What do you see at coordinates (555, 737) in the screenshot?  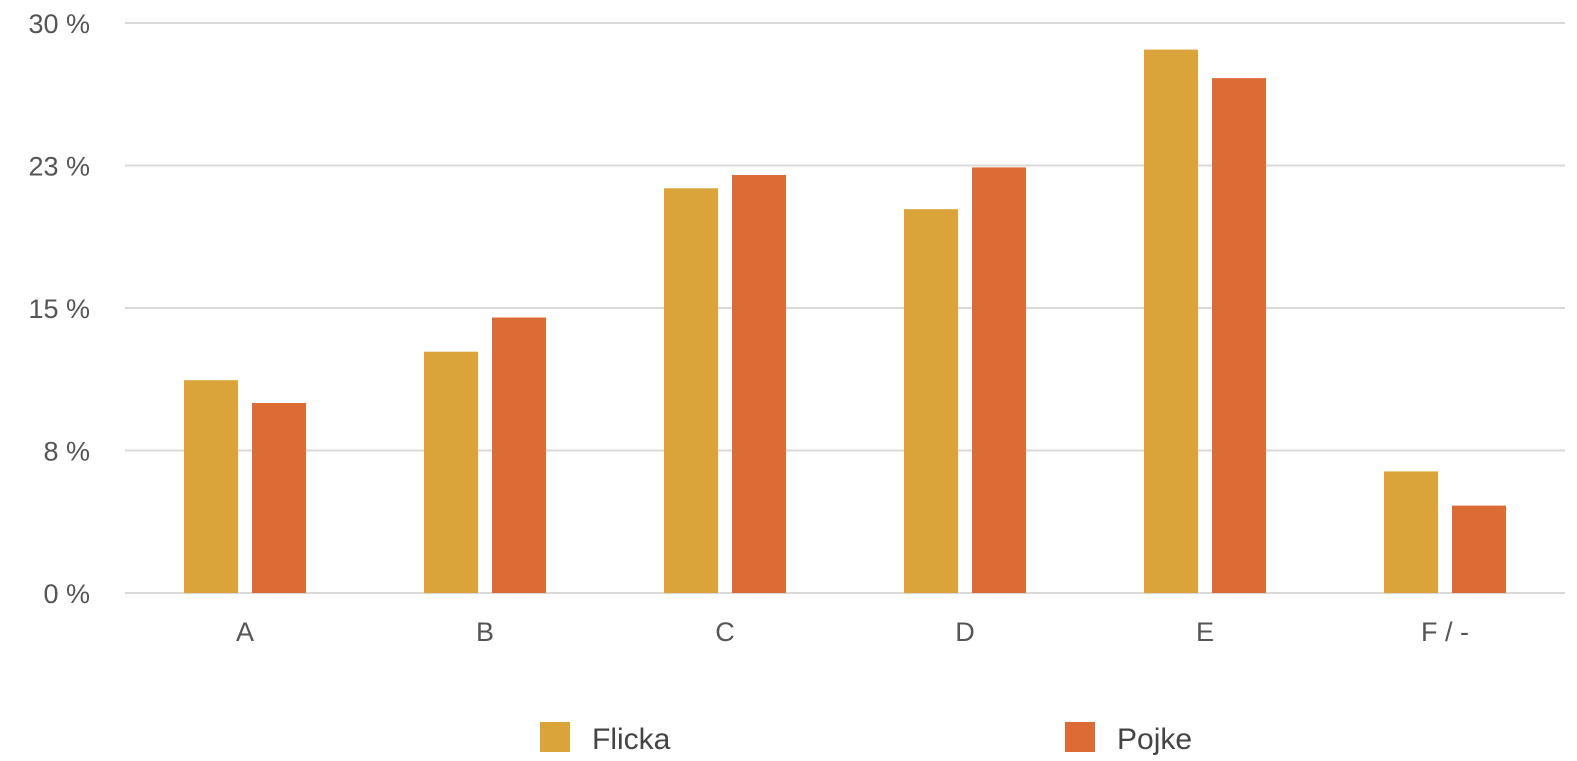 I see `legend-swatch-flicka` at bounding box center [555, 737].